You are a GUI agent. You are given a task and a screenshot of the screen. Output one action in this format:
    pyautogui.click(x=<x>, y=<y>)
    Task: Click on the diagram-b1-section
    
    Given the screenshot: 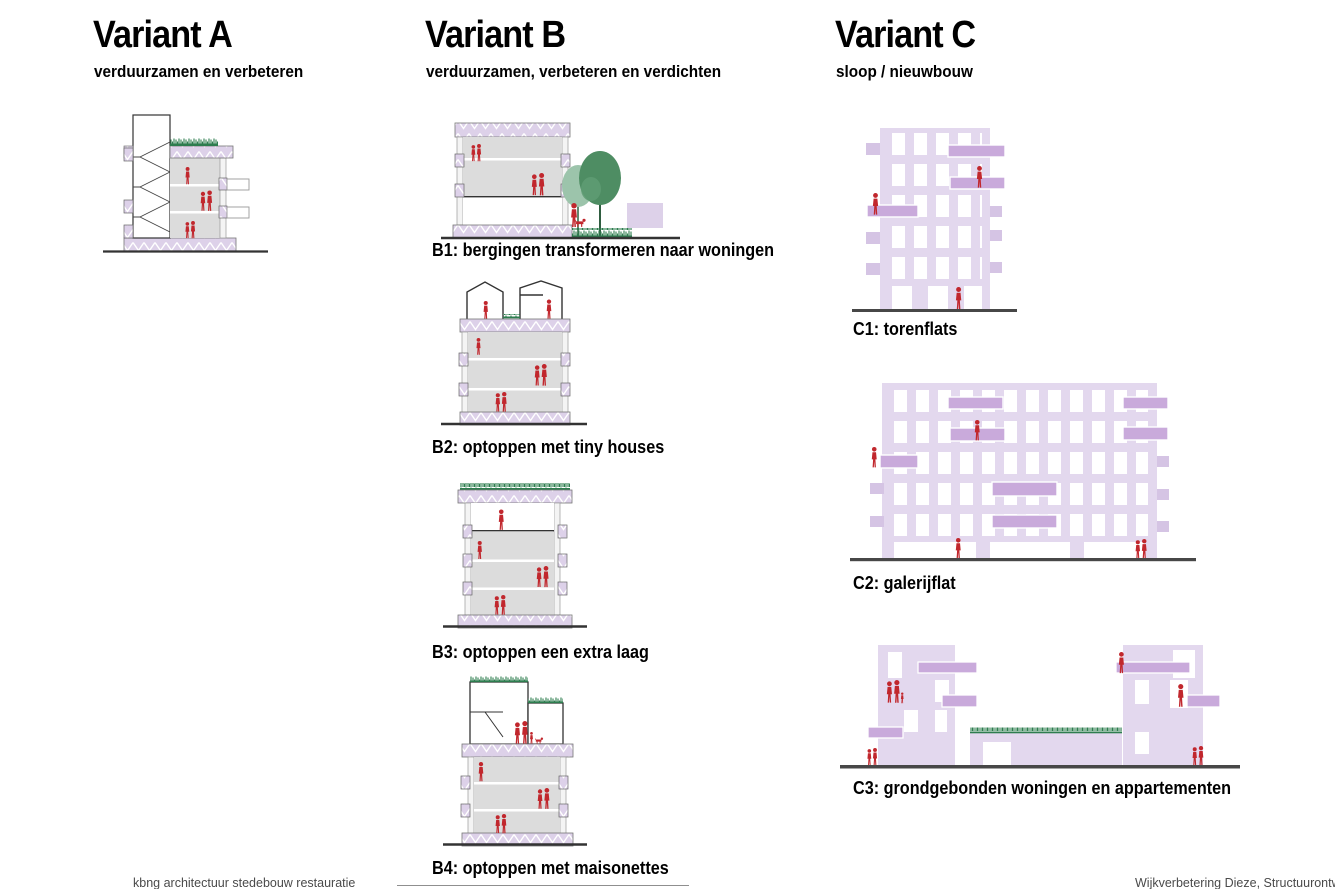 What is the action you would take?
    pyautogui.click(x=560, y=181)
    